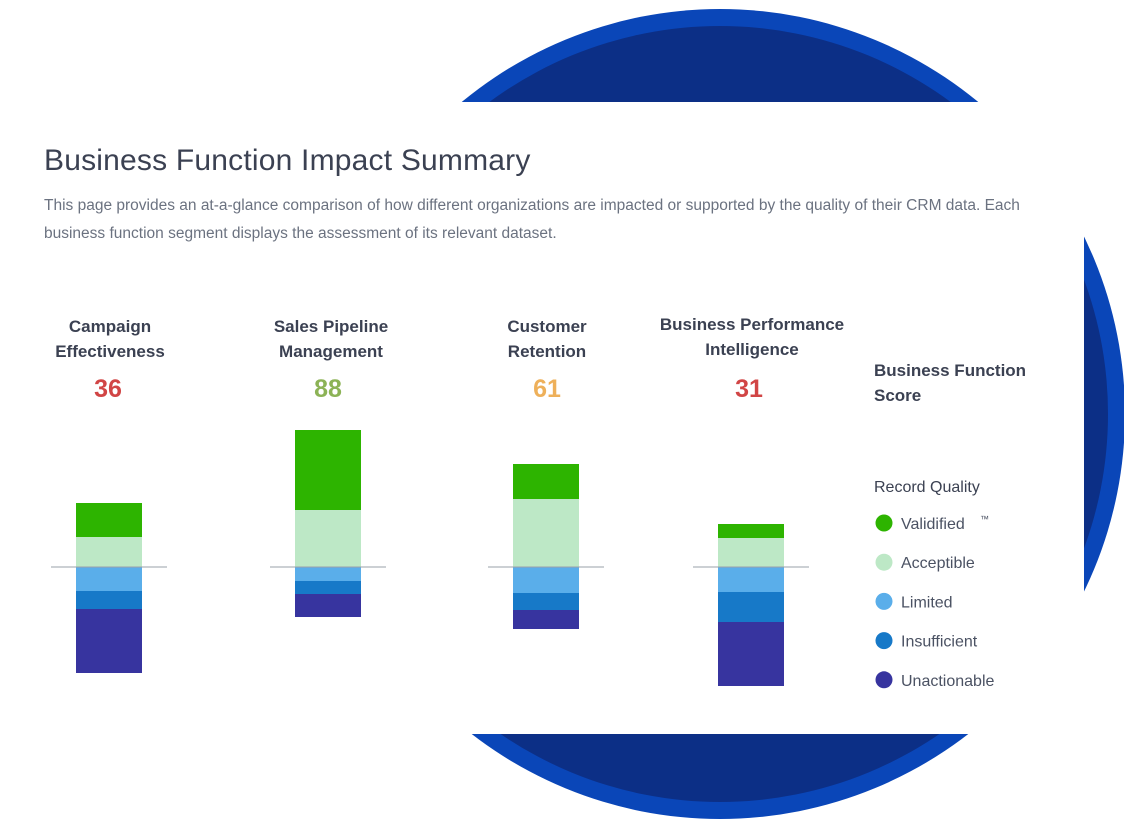  I want to click on function-group: Business Performance Intelligence 31, so click(752, 500).